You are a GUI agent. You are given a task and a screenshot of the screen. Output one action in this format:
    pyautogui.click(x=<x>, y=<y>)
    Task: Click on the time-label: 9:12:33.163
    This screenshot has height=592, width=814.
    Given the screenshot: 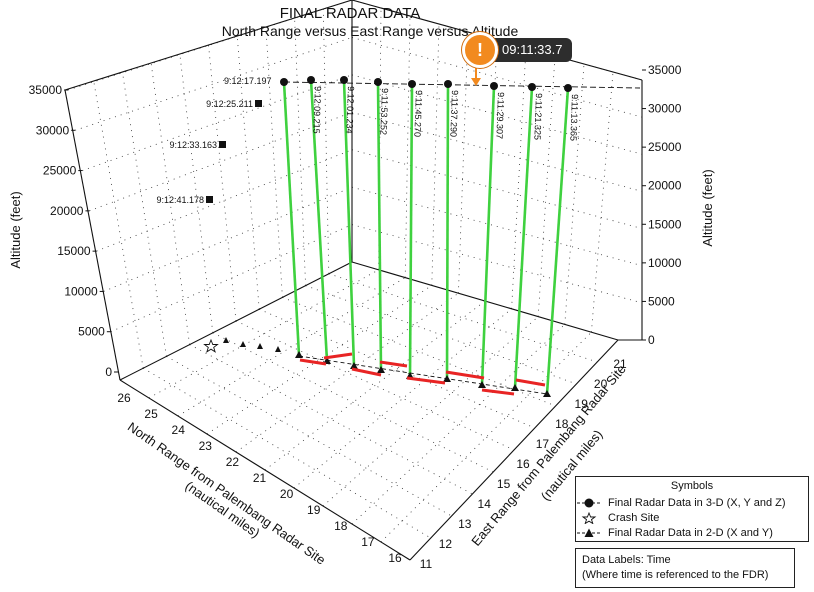 What is the action you would take?
    pyautogui.click(x=193, y=145)
    